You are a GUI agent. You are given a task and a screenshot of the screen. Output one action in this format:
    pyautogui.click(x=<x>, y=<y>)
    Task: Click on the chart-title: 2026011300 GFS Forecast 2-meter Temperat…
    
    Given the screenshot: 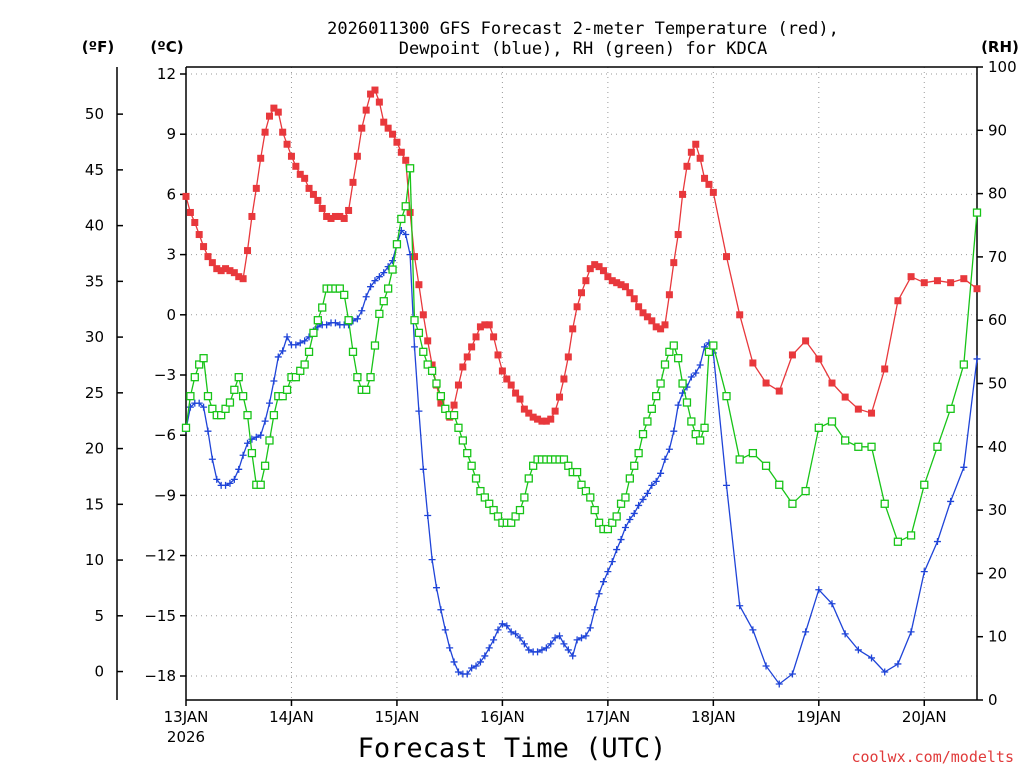 What is the action you would take?
    pyautogui.click(x=583, y=39)
    